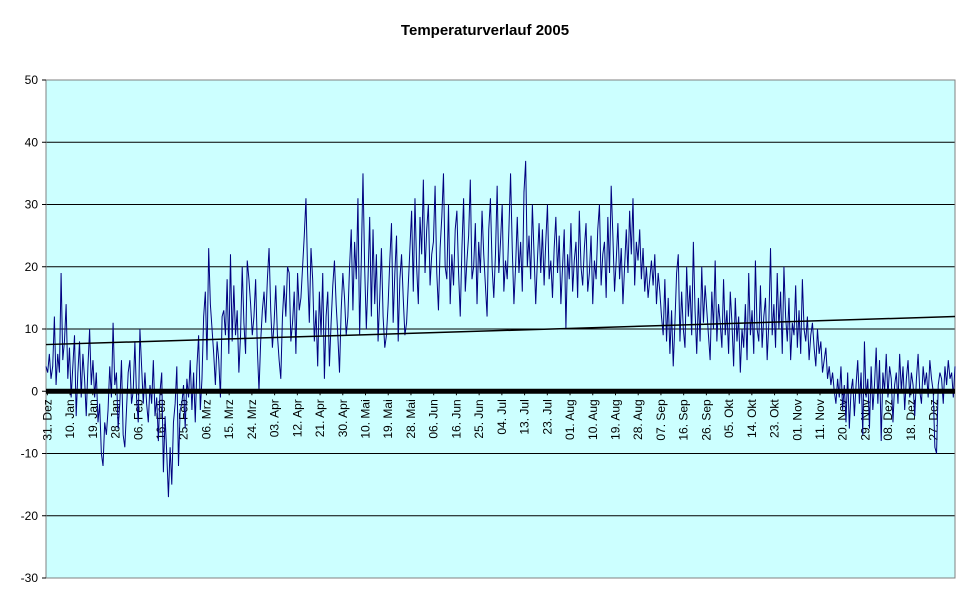 This screenshot has height=603, width=970. What do you see at coordinates (30, 516) in the screenshot?
I see `y-tick-label: -20` at bounding box center [30, 516].